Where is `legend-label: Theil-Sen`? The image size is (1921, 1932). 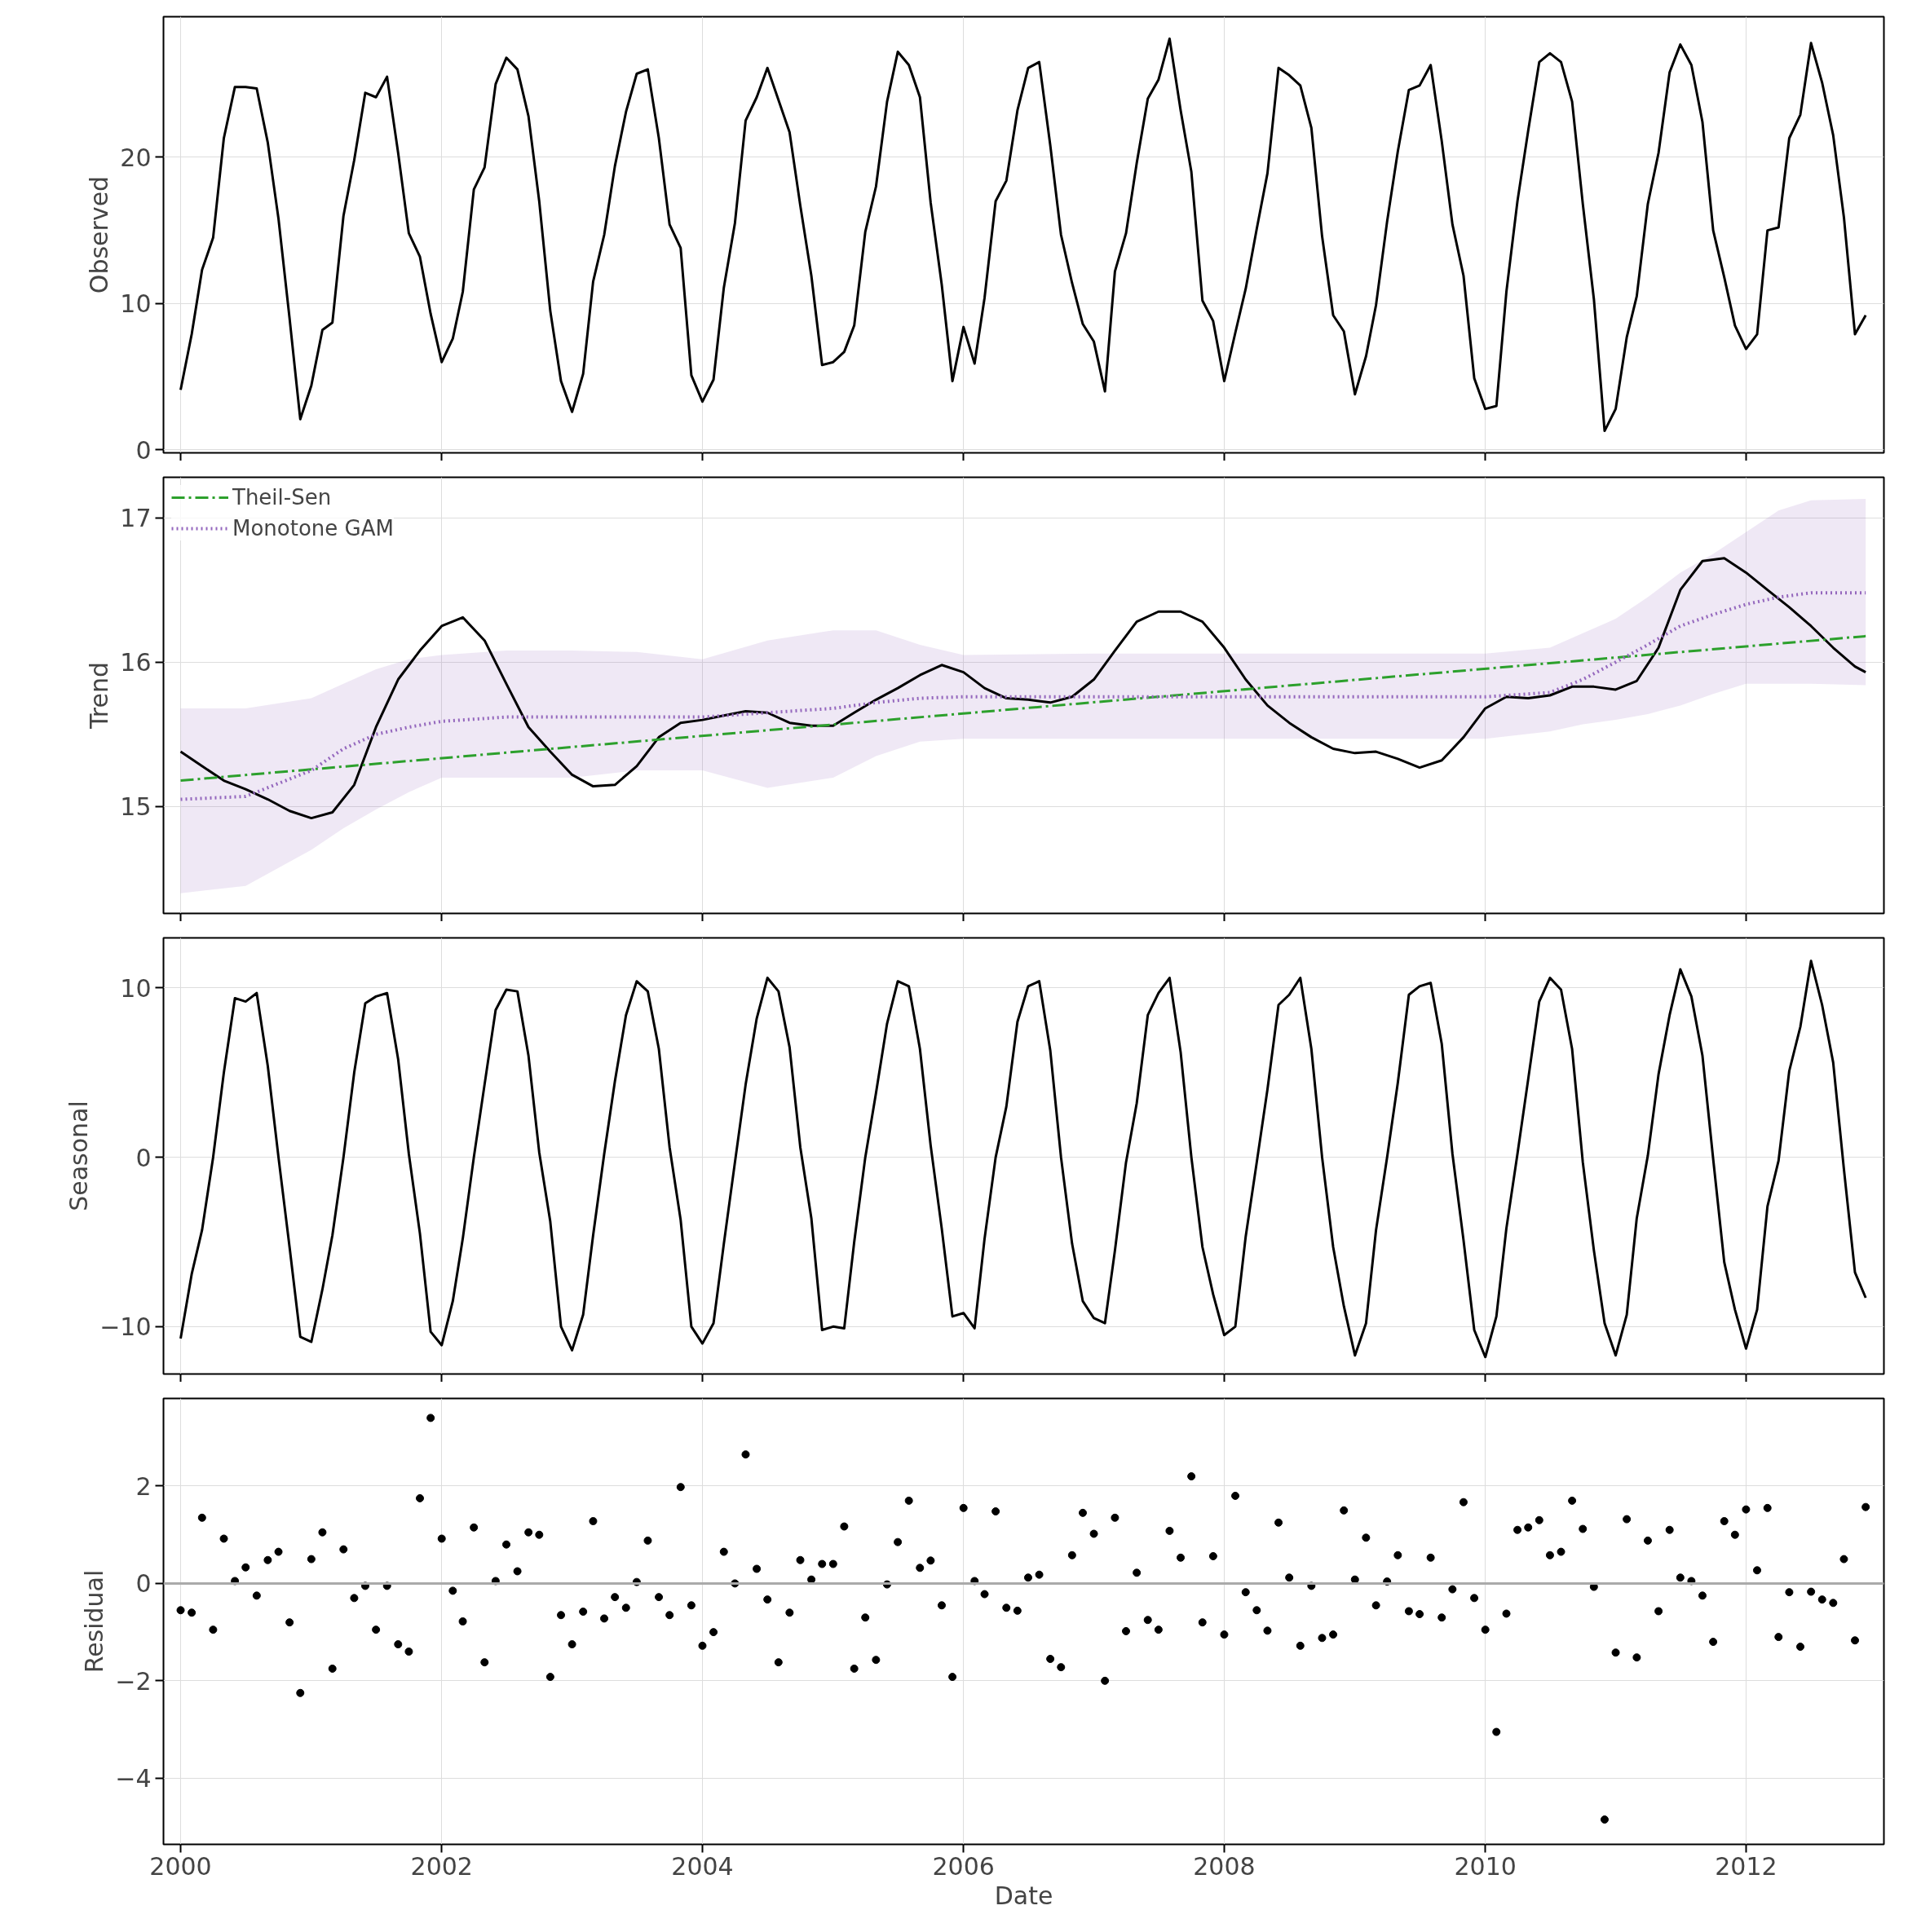 legend-label: Theil-Sen is located at coordinates (282, 497).